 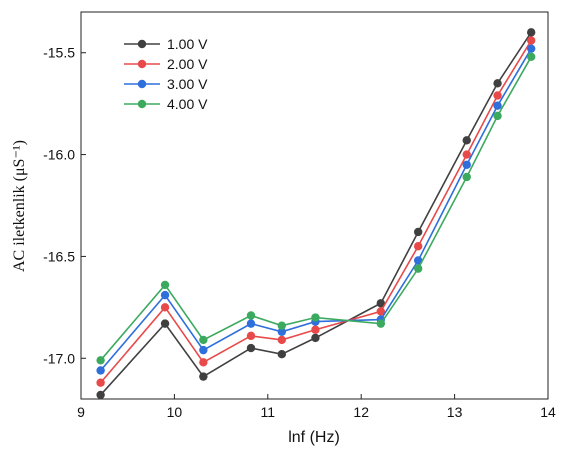 I want to click on x-axis-title: lnf (Hz), so click(x=314, y=437).